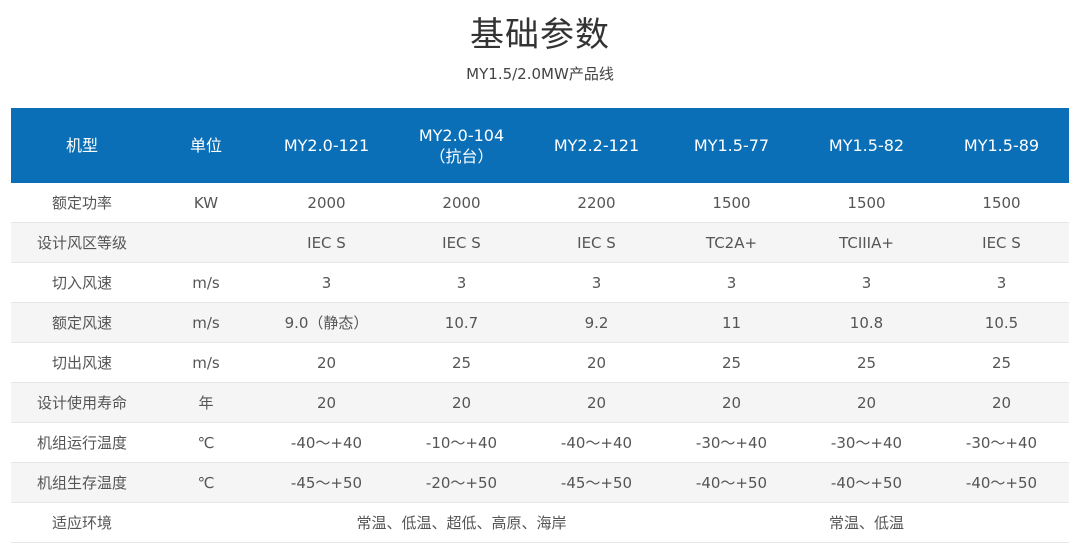 The height and width of the screenshot is (555, 1080). Describe the element at coordinates (731, 145) in the screenshot. I see `header-my1-5-77: MY1.5-77` at that location.